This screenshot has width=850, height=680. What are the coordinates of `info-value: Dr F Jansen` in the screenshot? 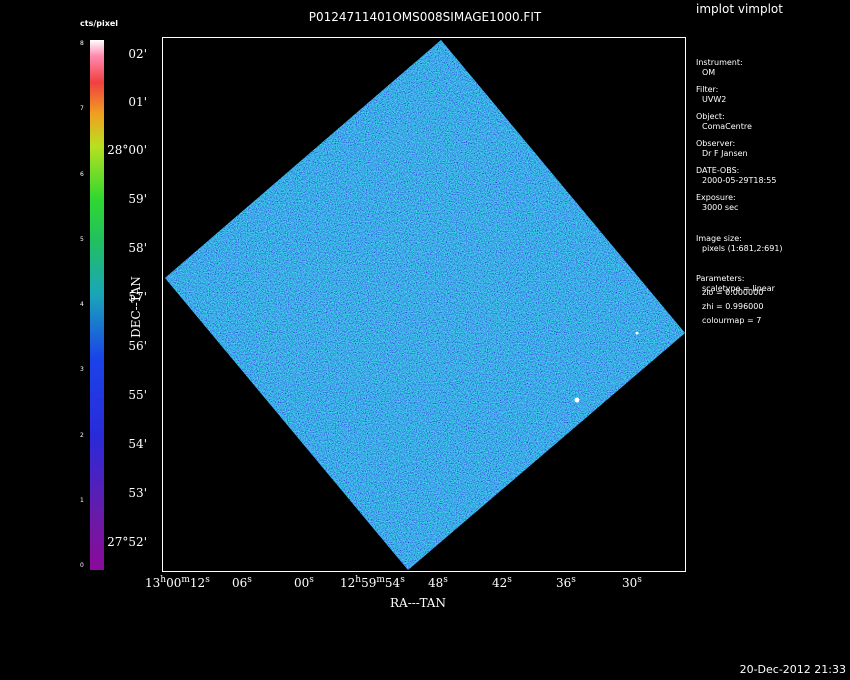 It's located at (725, 153).